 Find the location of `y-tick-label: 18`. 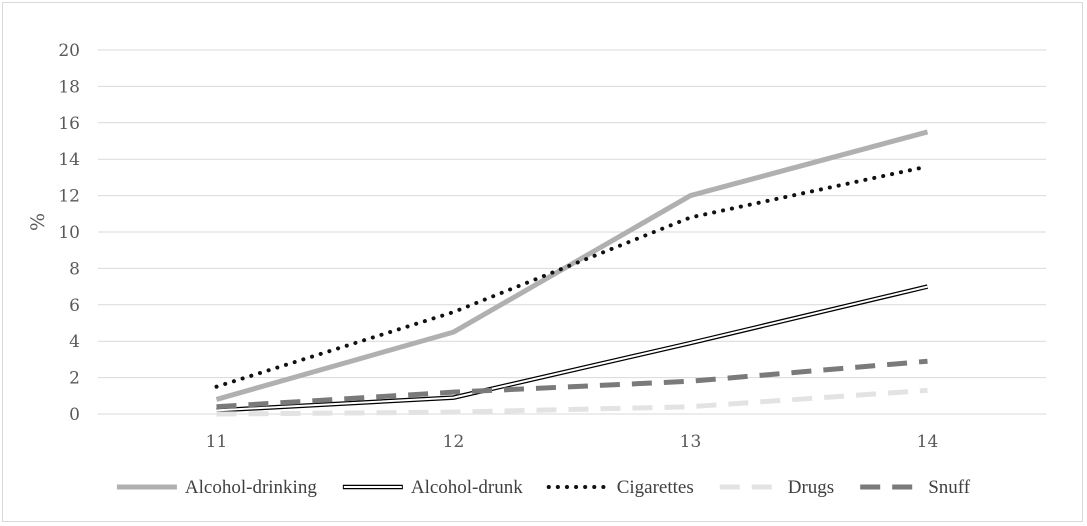

y-tick-label: 18 is located at coordinates (69, 87).